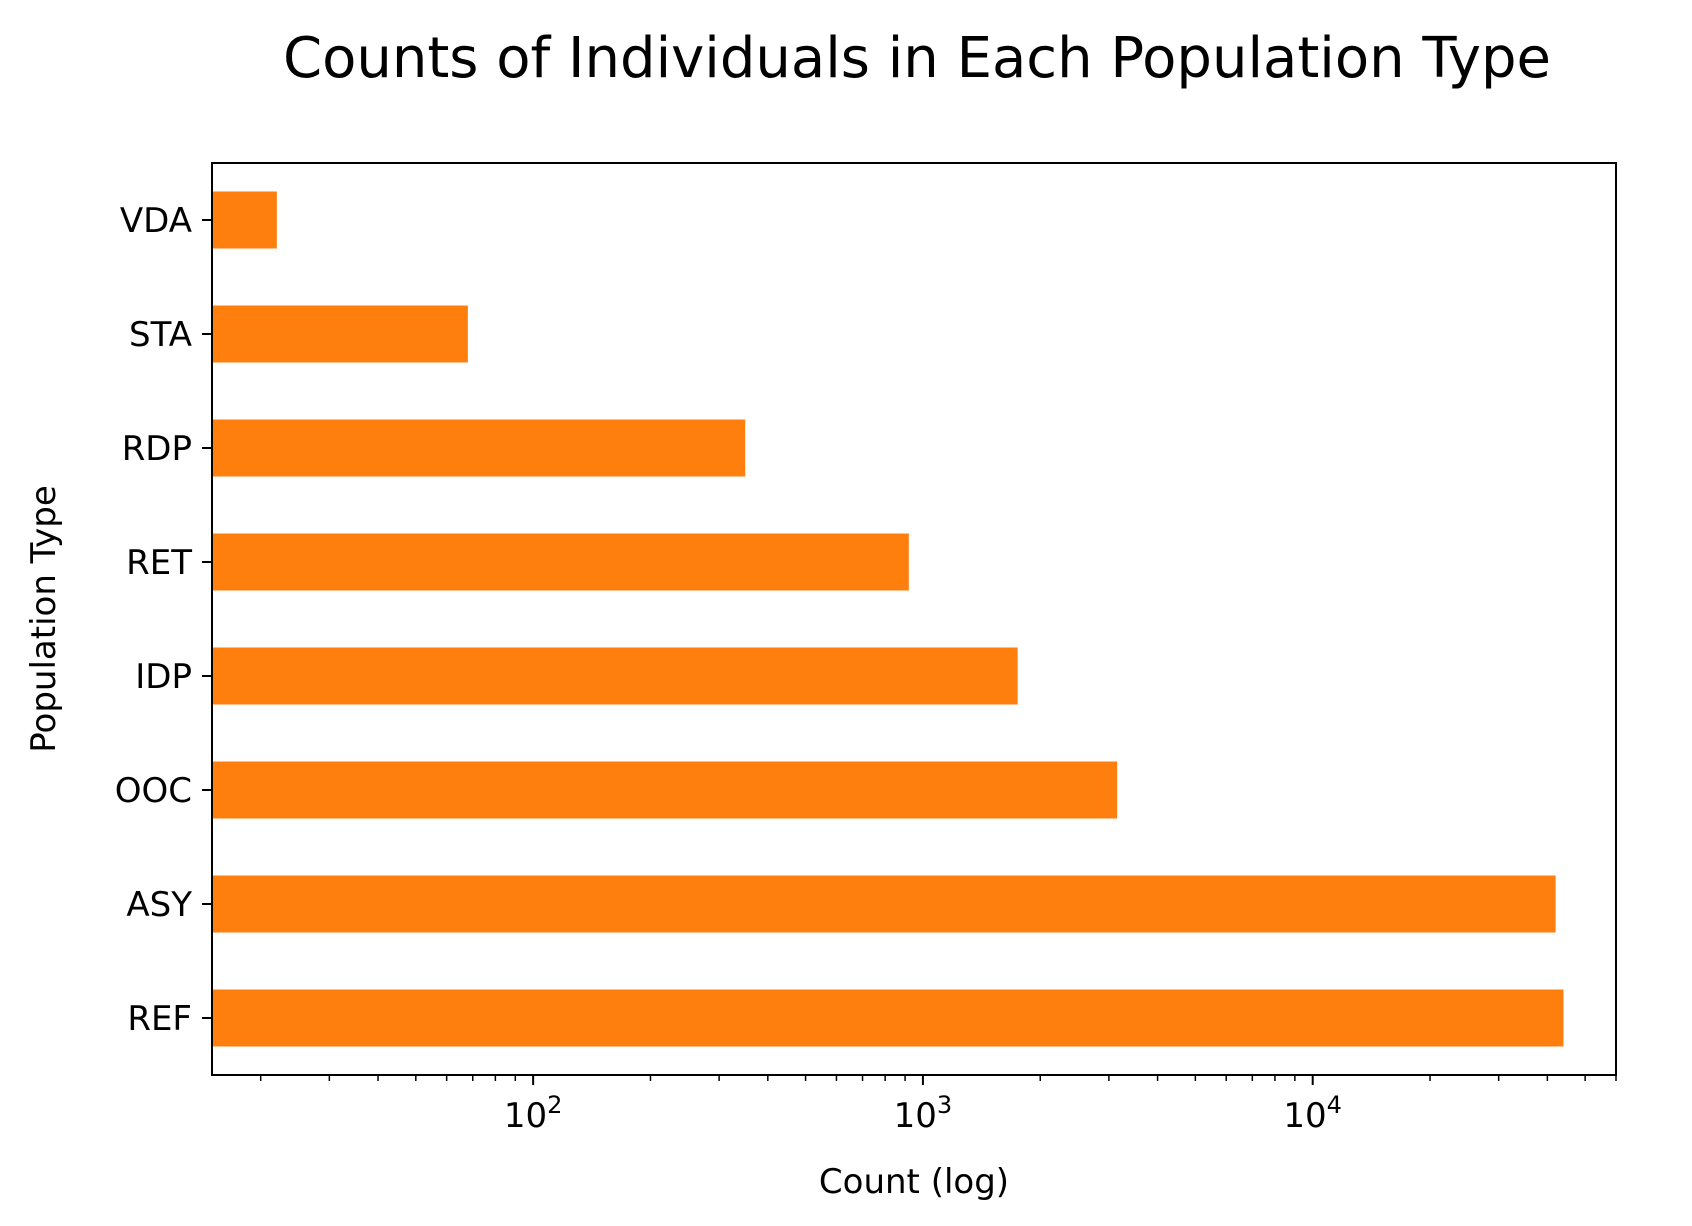  Describe the element at coordinates (884, 904) in the screenshot. I see `bar-asy` at that location.